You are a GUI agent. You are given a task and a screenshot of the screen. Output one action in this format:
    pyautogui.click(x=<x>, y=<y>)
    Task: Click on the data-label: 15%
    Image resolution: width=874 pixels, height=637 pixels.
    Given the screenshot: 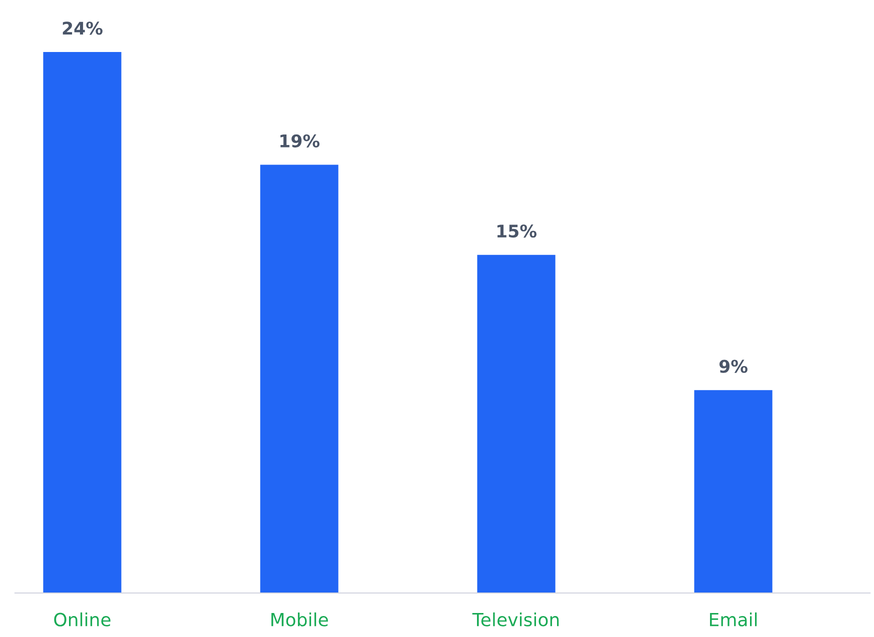 What is the action you would take?
    pyautogui.click(x=517, y=231)
    